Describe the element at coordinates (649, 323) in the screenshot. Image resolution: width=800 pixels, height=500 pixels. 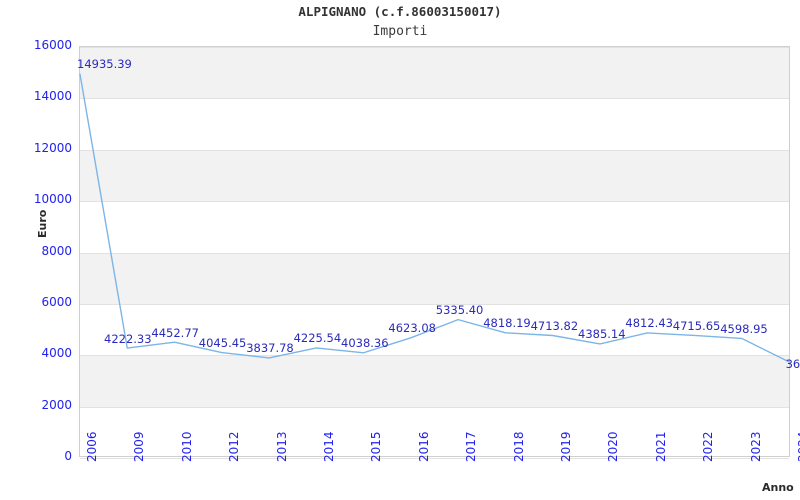
I see `point-label-2021: 4812.43` at that location.